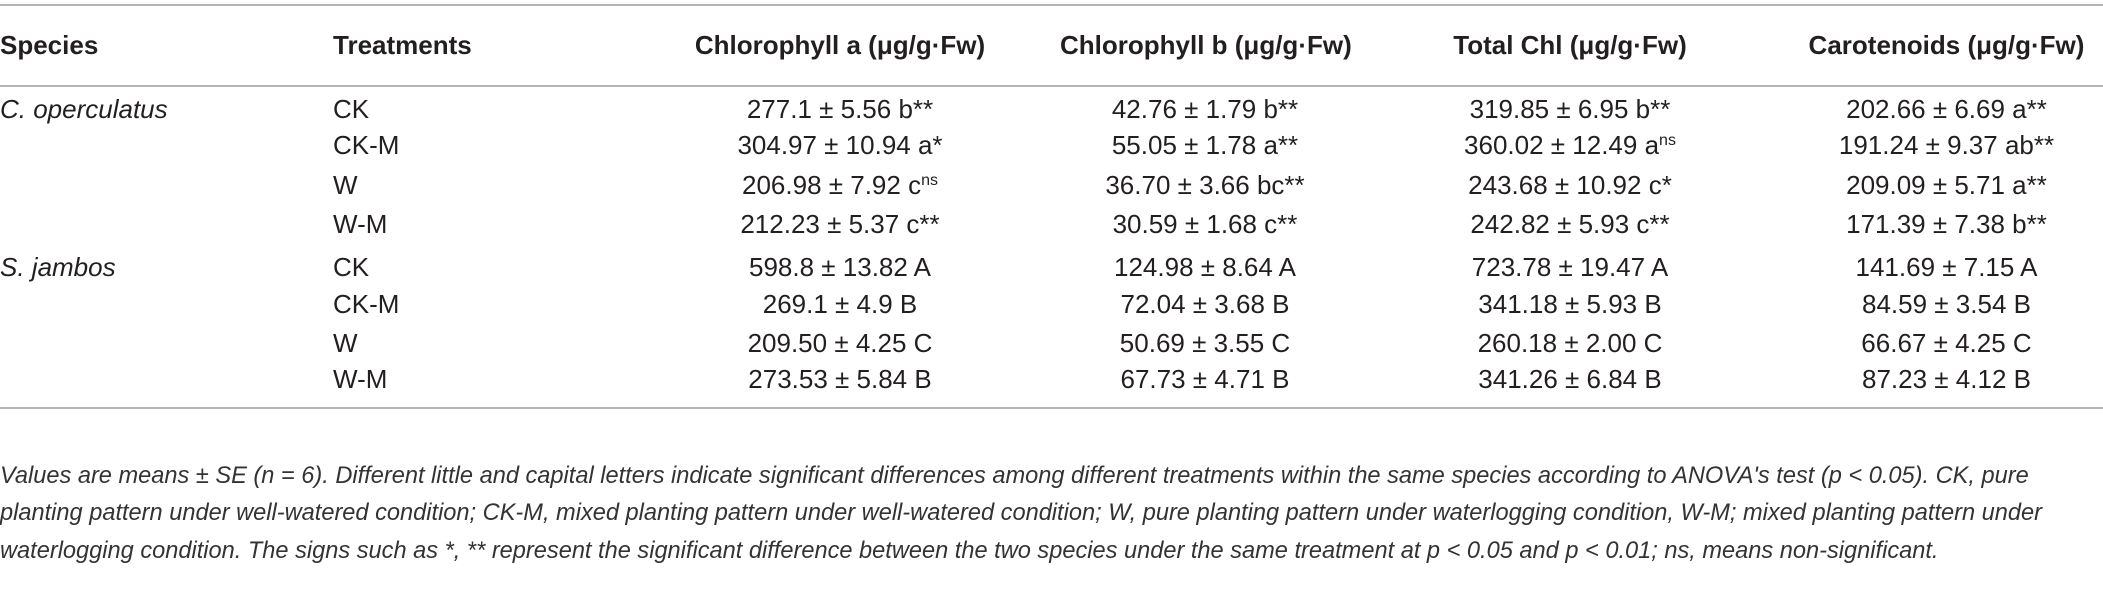 The height and width of the screenshot is (608, 2103). What do you see at coordinates (1570, 303) in the screenshot?
I see `value-cell: 341.18 ± 5.93 B` at bounding box center [1570, 303].